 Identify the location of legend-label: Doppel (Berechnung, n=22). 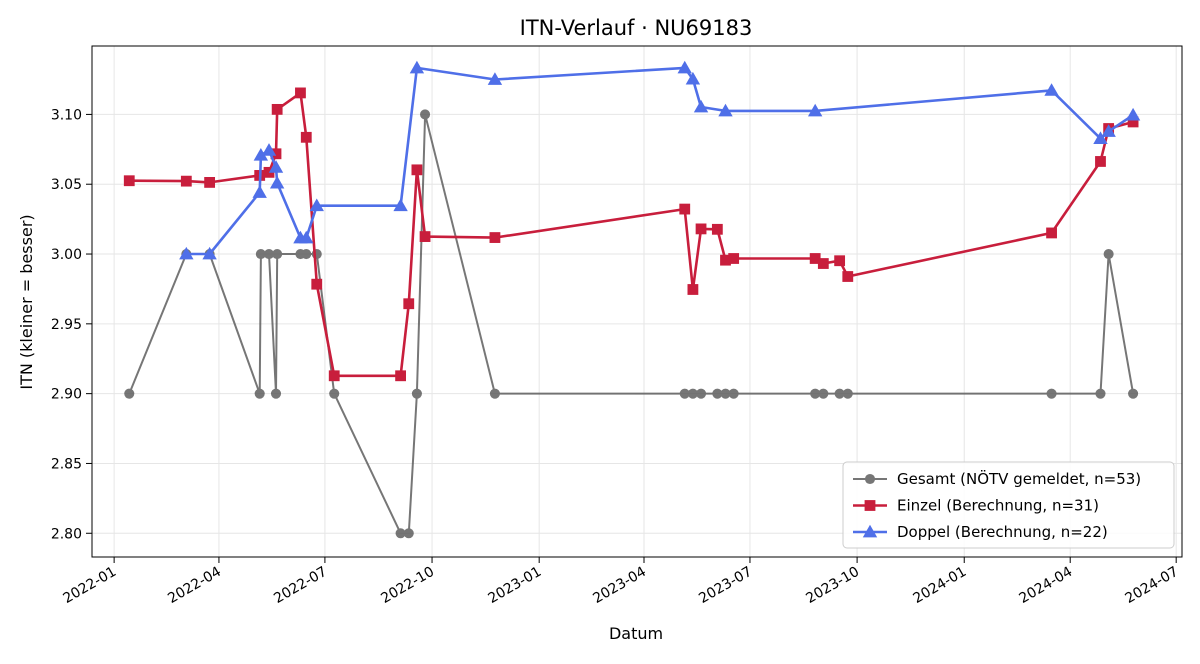
(1002, 532).